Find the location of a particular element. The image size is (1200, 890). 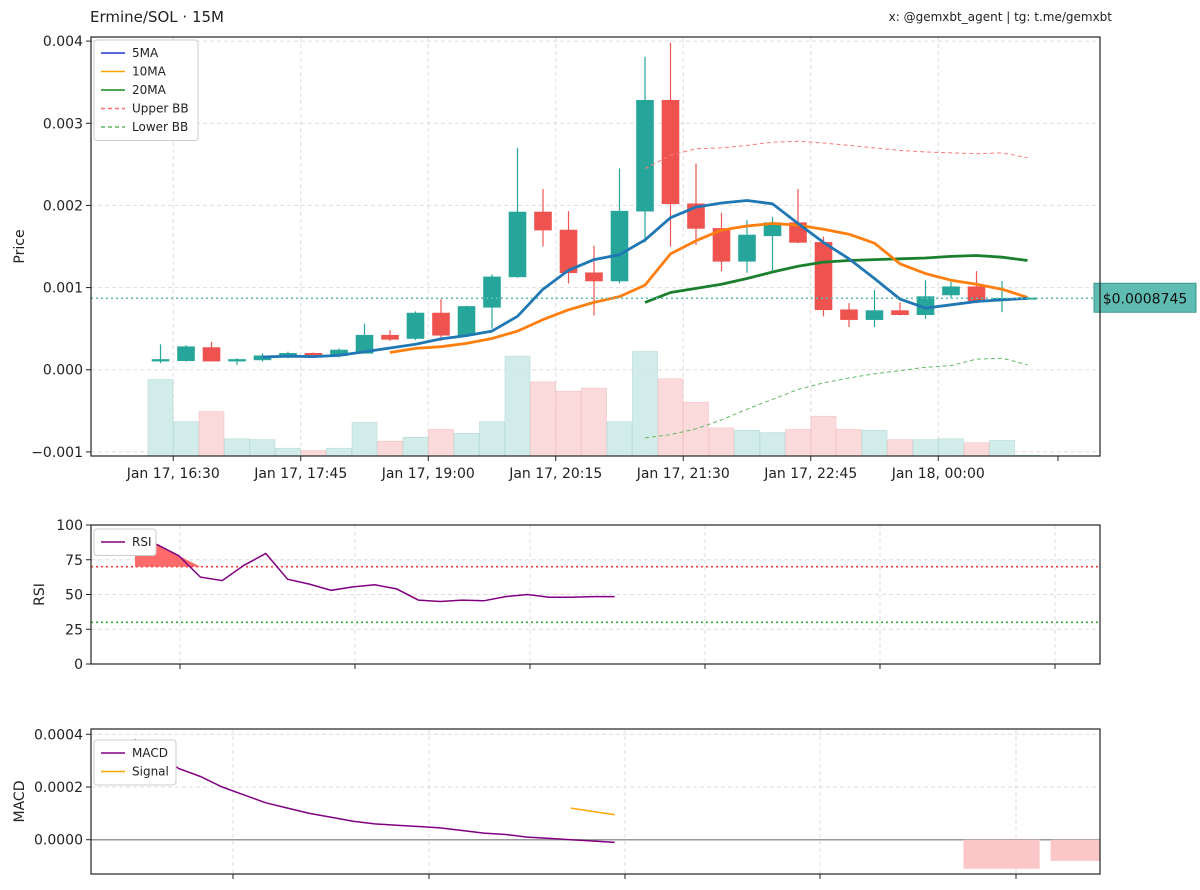

ma5-line is located at coordinates (645, 279).